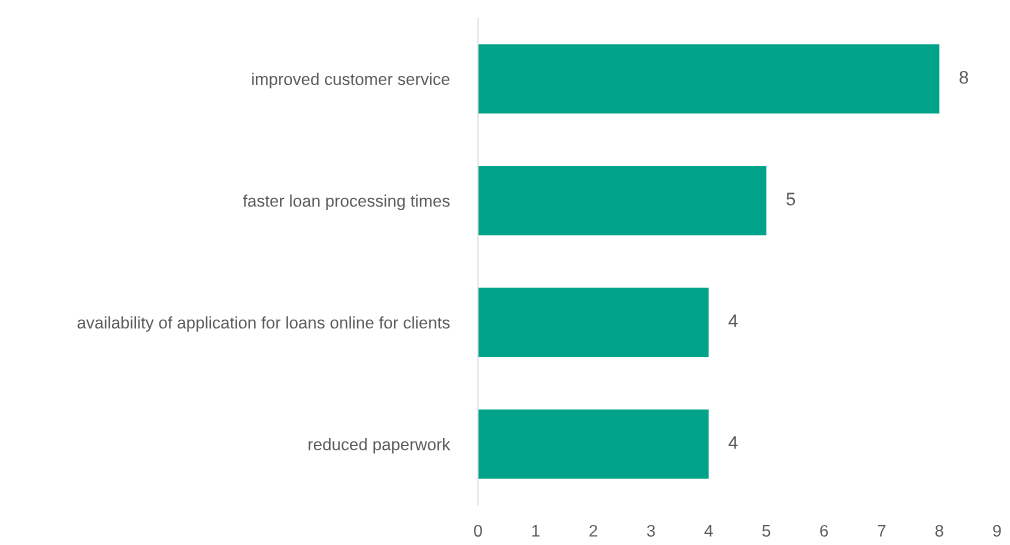  I want to click on x-tick-label: 3, so click(651, 530).